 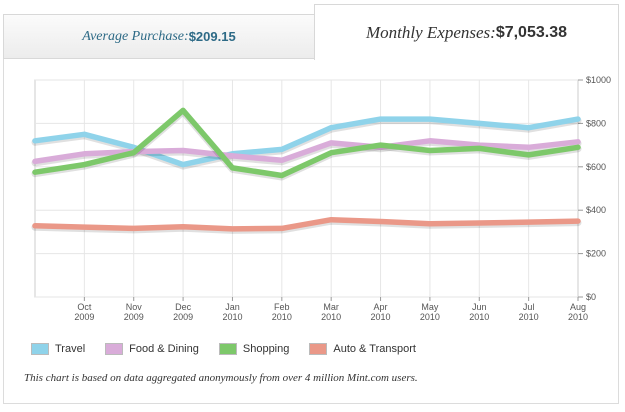 What do you see at coordinates (331, 307) in the screenshot?
I see `x-tick-label-month: Mar` at bounding box center [331, 307].